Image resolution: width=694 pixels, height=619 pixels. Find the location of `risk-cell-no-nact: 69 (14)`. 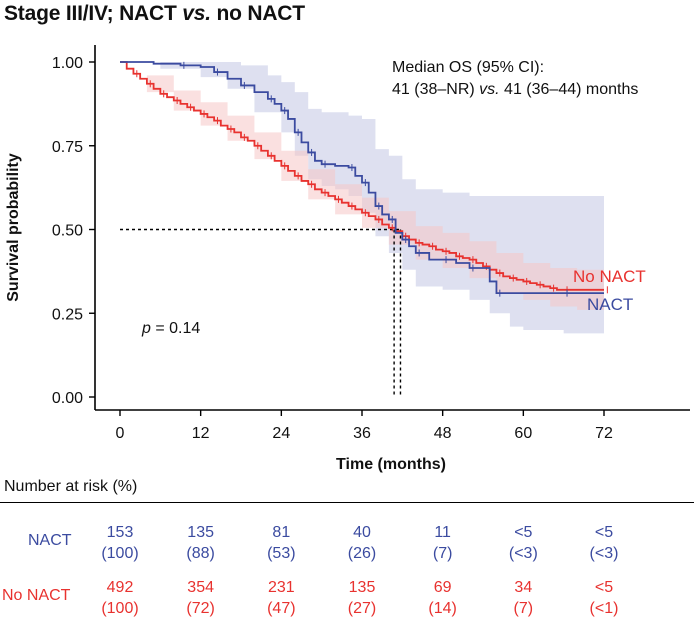

risk-cell-no-nact: 69 (14) is located at coordinates (443, 598).